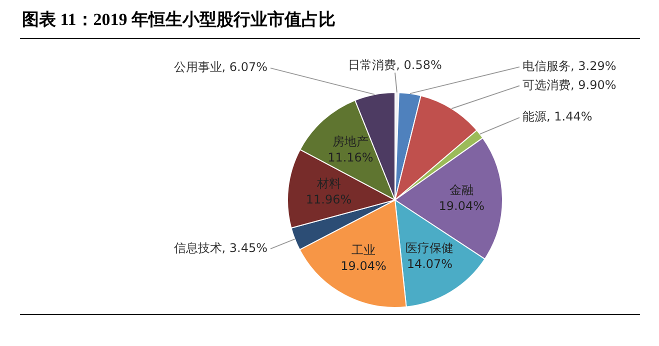  What do you see at coordinates (179, 20) in the screenshot?
I see `chart-title: 图表 11：2019 年恒生小型股行业市值占比` at bounding box center [179, 20].